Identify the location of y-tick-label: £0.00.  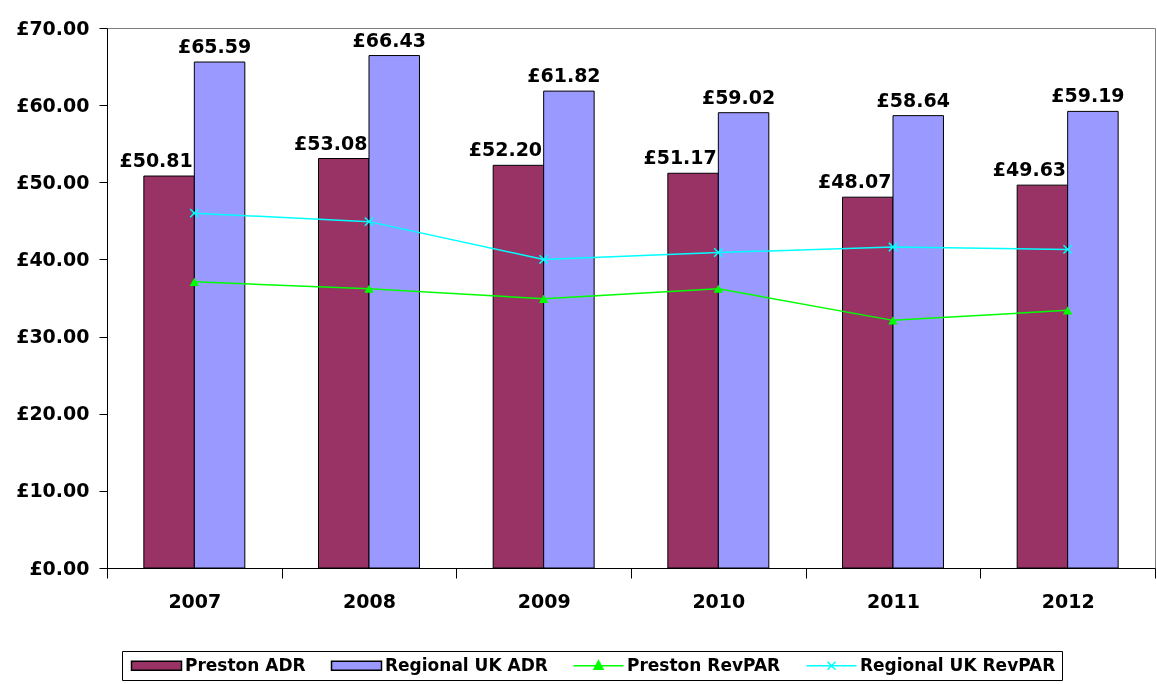
(59, 567).